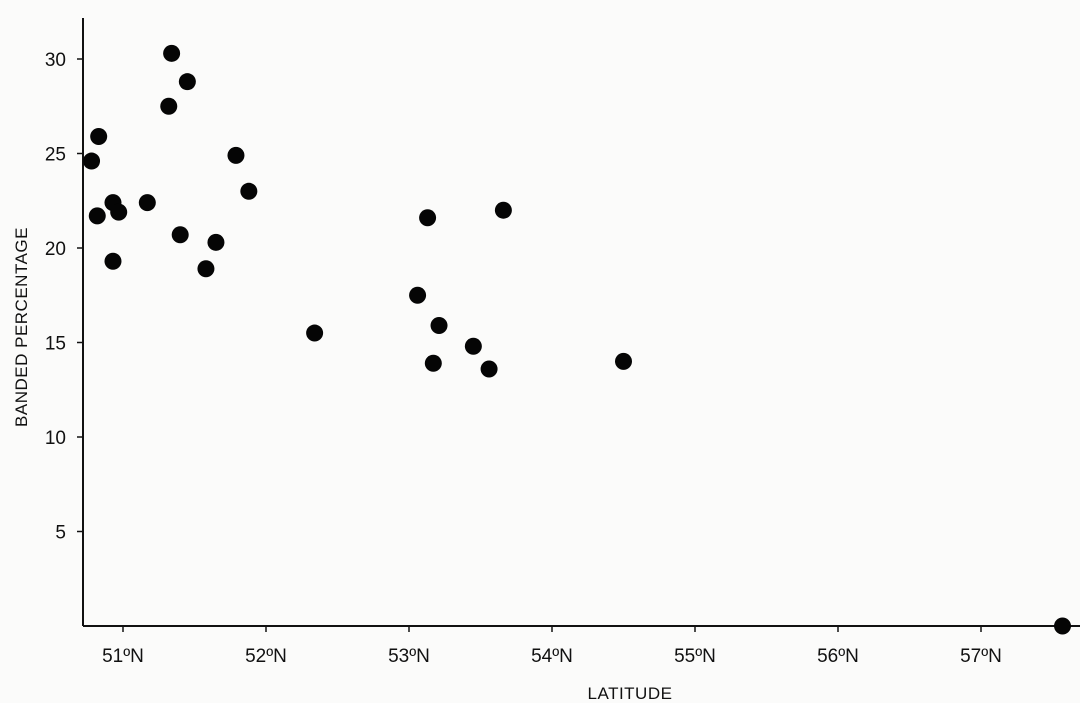 This screenshot has width=1080, height=703. I want to click on y-tick-label: 25, so click(55, 155).